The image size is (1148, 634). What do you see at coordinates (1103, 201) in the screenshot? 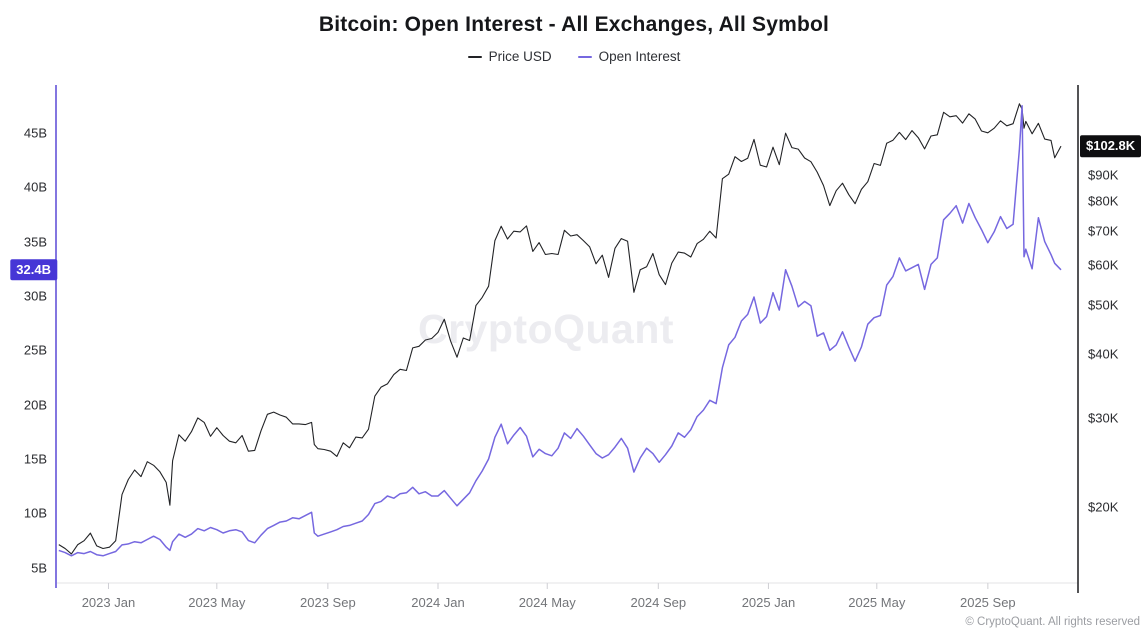
I see `right-axis-tick-label: $80K` at bounding box center [1103, 201].